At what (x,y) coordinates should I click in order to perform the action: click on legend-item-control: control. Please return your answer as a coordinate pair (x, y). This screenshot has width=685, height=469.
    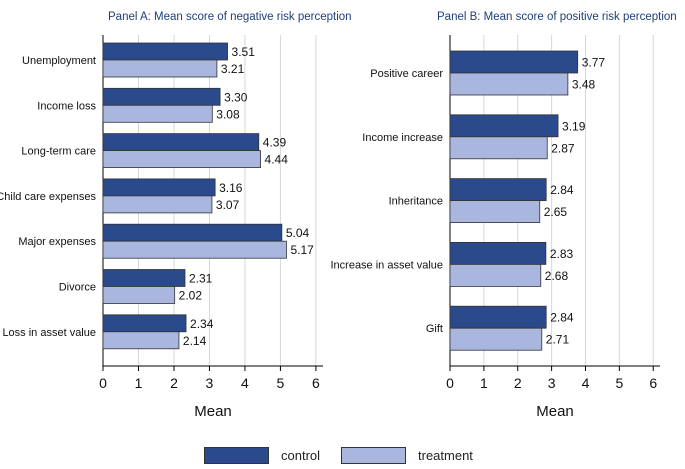
    Looking at the image, I should click on (262, 455).